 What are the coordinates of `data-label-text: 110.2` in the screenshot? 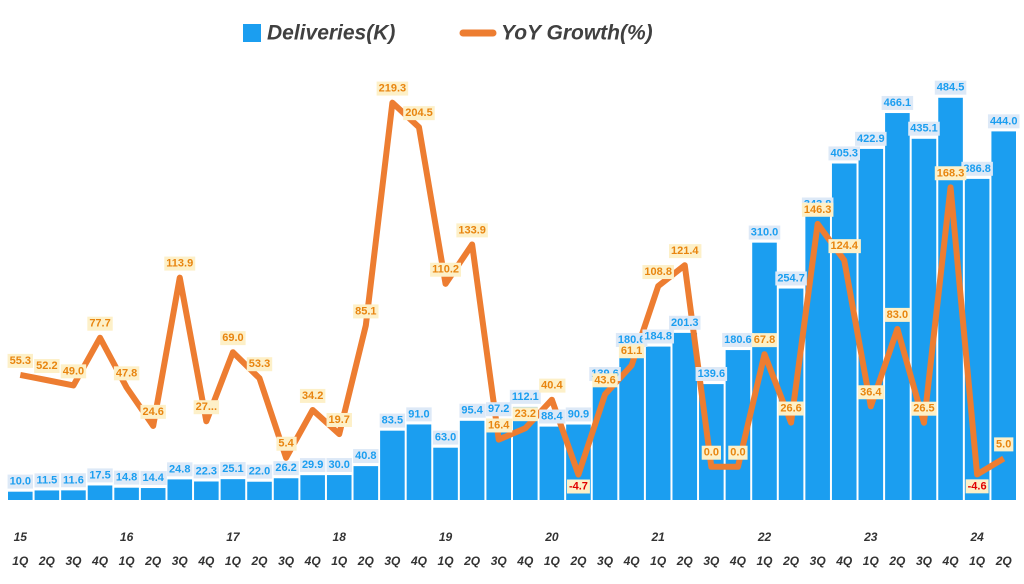 It's located at (445, 270).